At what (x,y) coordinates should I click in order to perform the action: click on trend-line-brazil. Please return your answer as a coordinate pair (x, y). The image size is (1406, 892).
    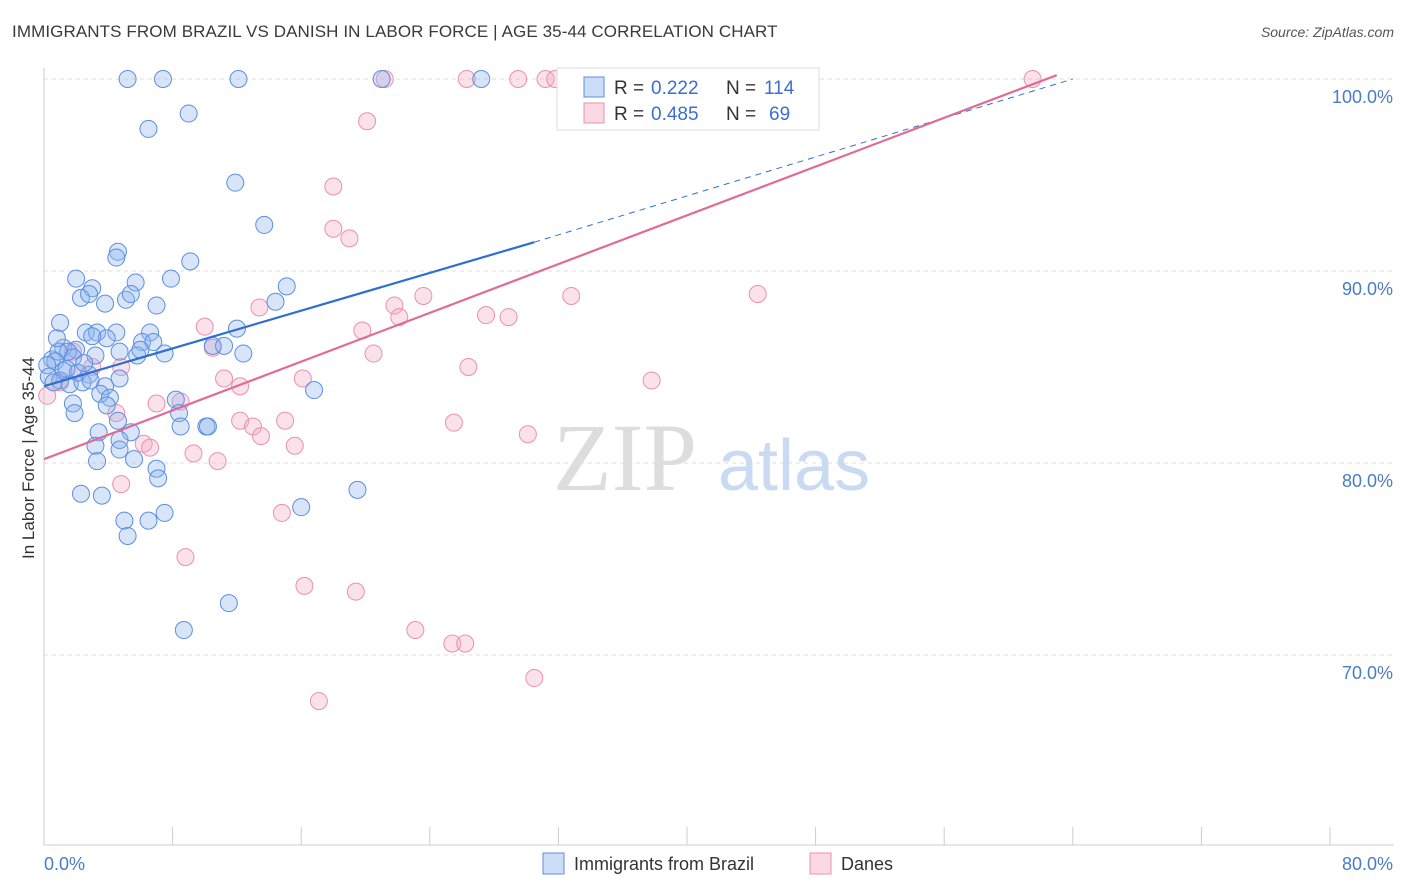
    Looking at the image, I should click on (289, 314).